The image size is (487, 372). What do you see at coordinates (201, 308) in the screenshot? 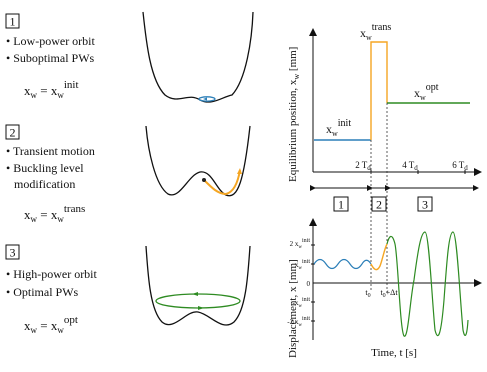
I see `orbit-arrow-bottom-icon` at bounding box center [201, 308].